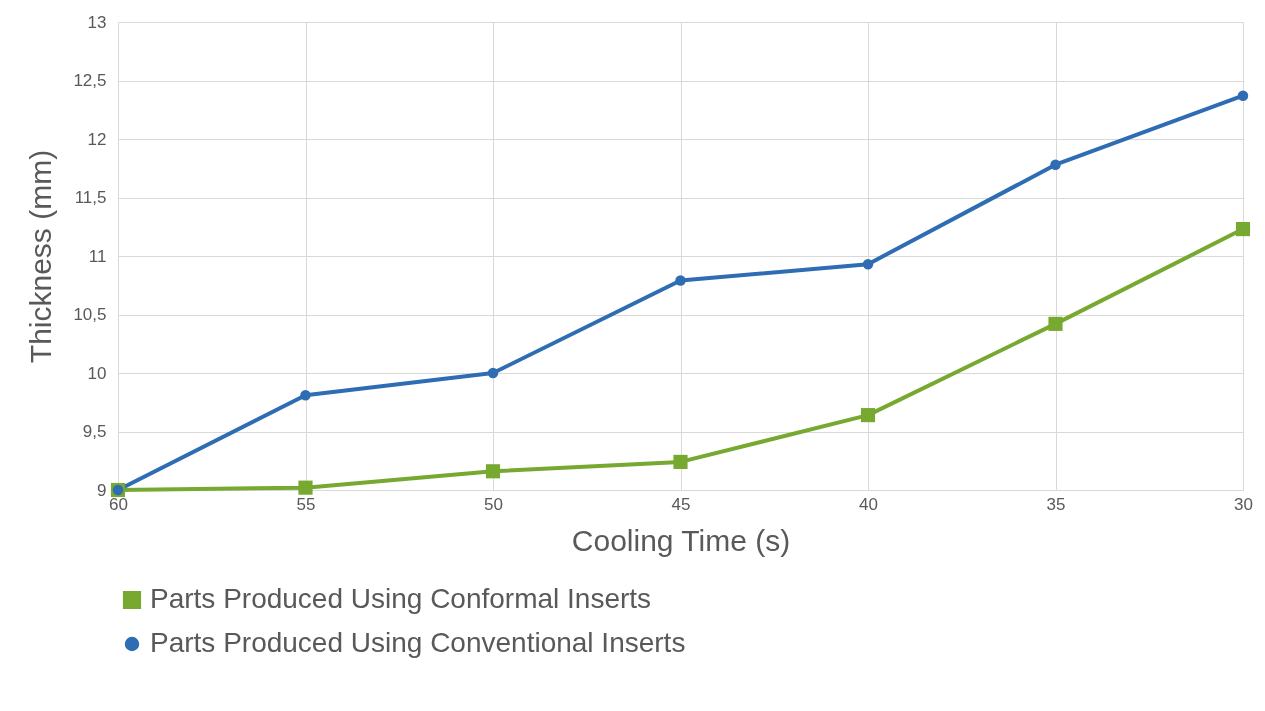  Describe the element at coordinates (97, 373) in the screenshot. I see `y-tick-label: 10` at that location.